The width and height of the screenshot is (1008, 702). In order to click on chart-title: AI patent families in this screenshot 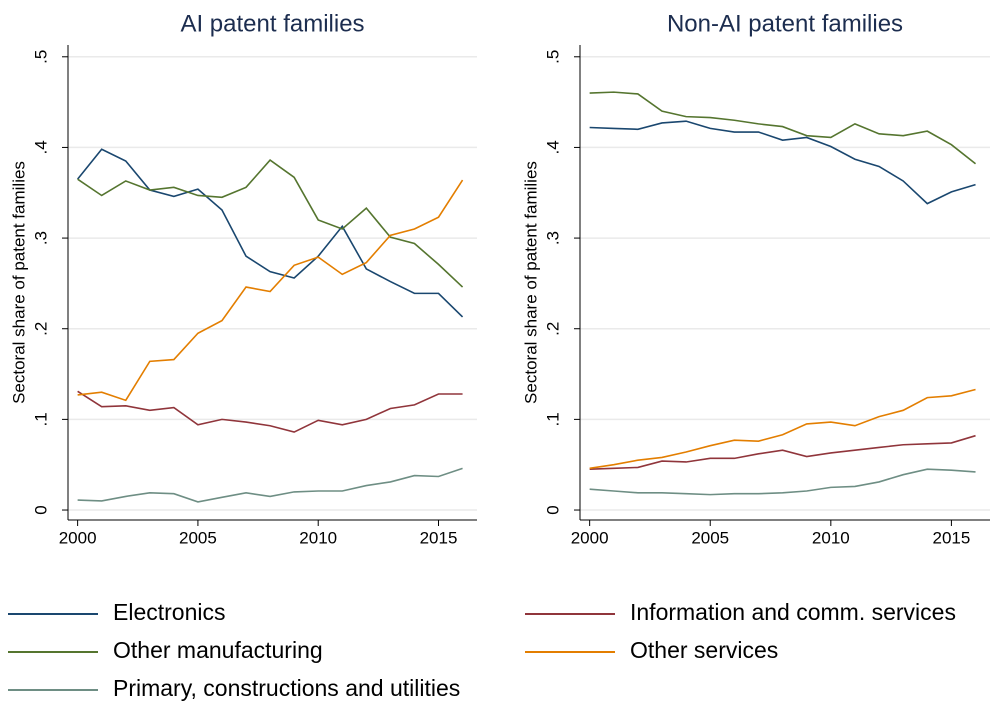, I will do `click(272, 23)`.